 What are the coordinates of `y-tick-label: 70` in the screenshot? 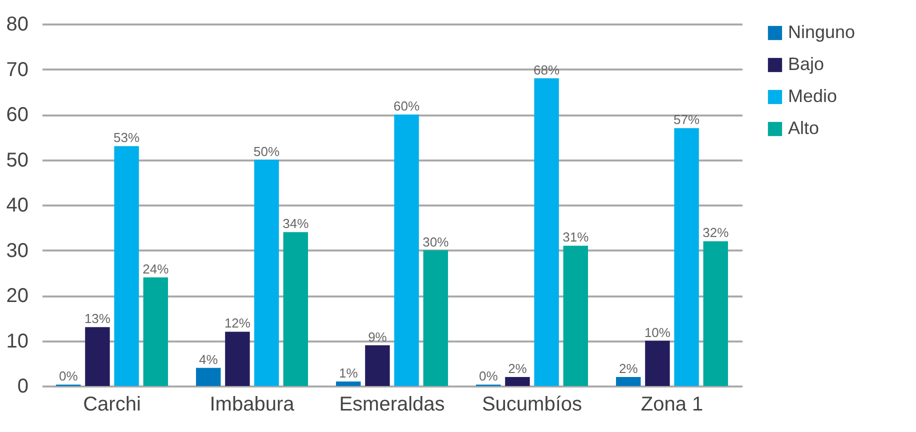 It's located at (17, 69).